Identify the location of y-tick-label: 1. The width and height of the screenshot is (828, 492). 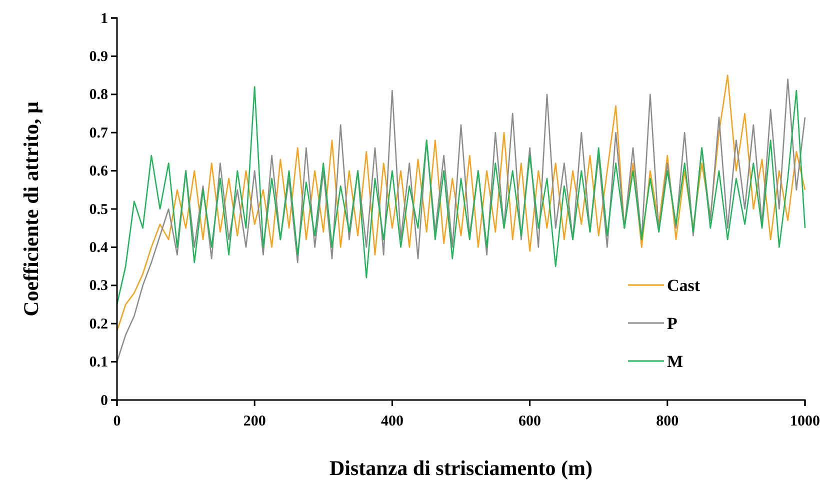
(104, 18).